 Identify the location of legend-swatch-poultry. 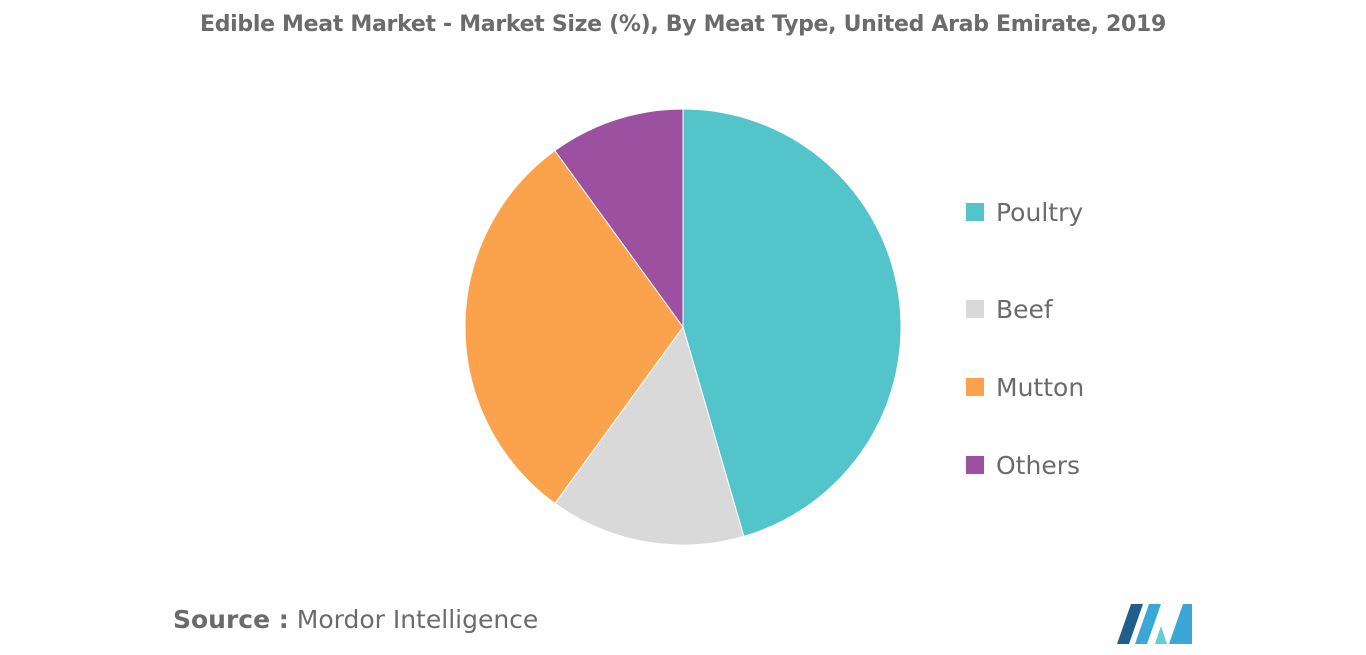
(975, 212).